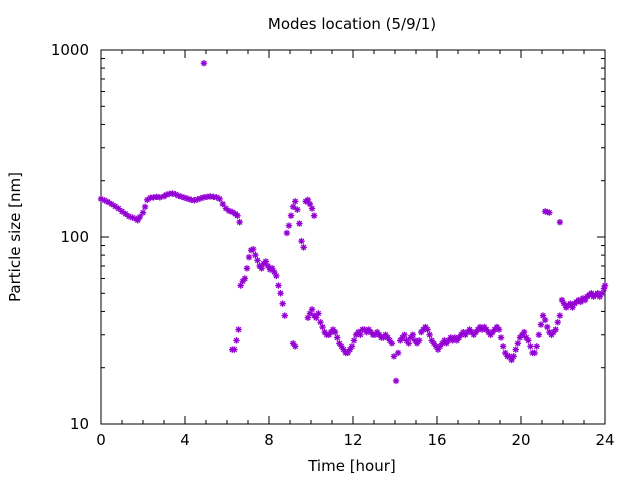  What do you see at coordinates (351, 466) in the screenshot?
I see `x-axis-label: Time [hour]` at bounding box center [351, 466].